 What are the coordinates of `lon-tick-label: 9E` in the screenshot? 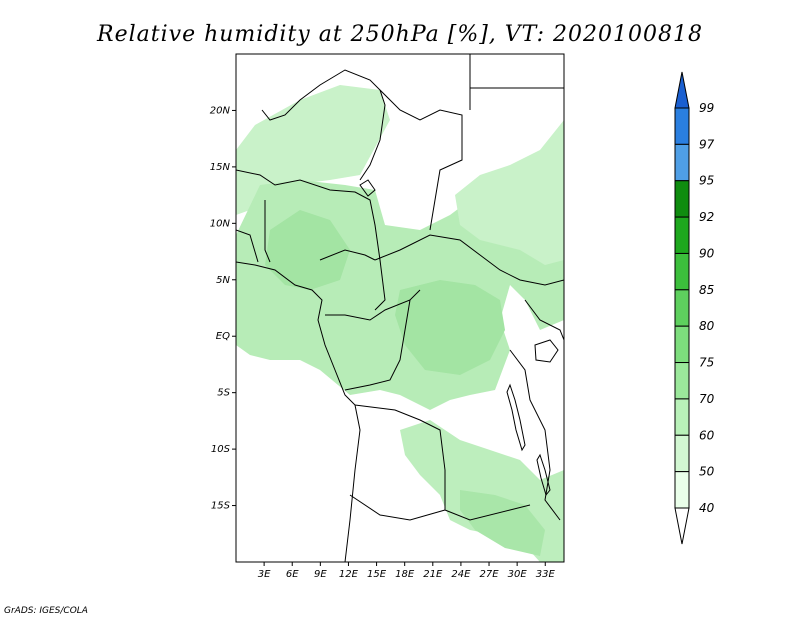 It's located at (320, 574).